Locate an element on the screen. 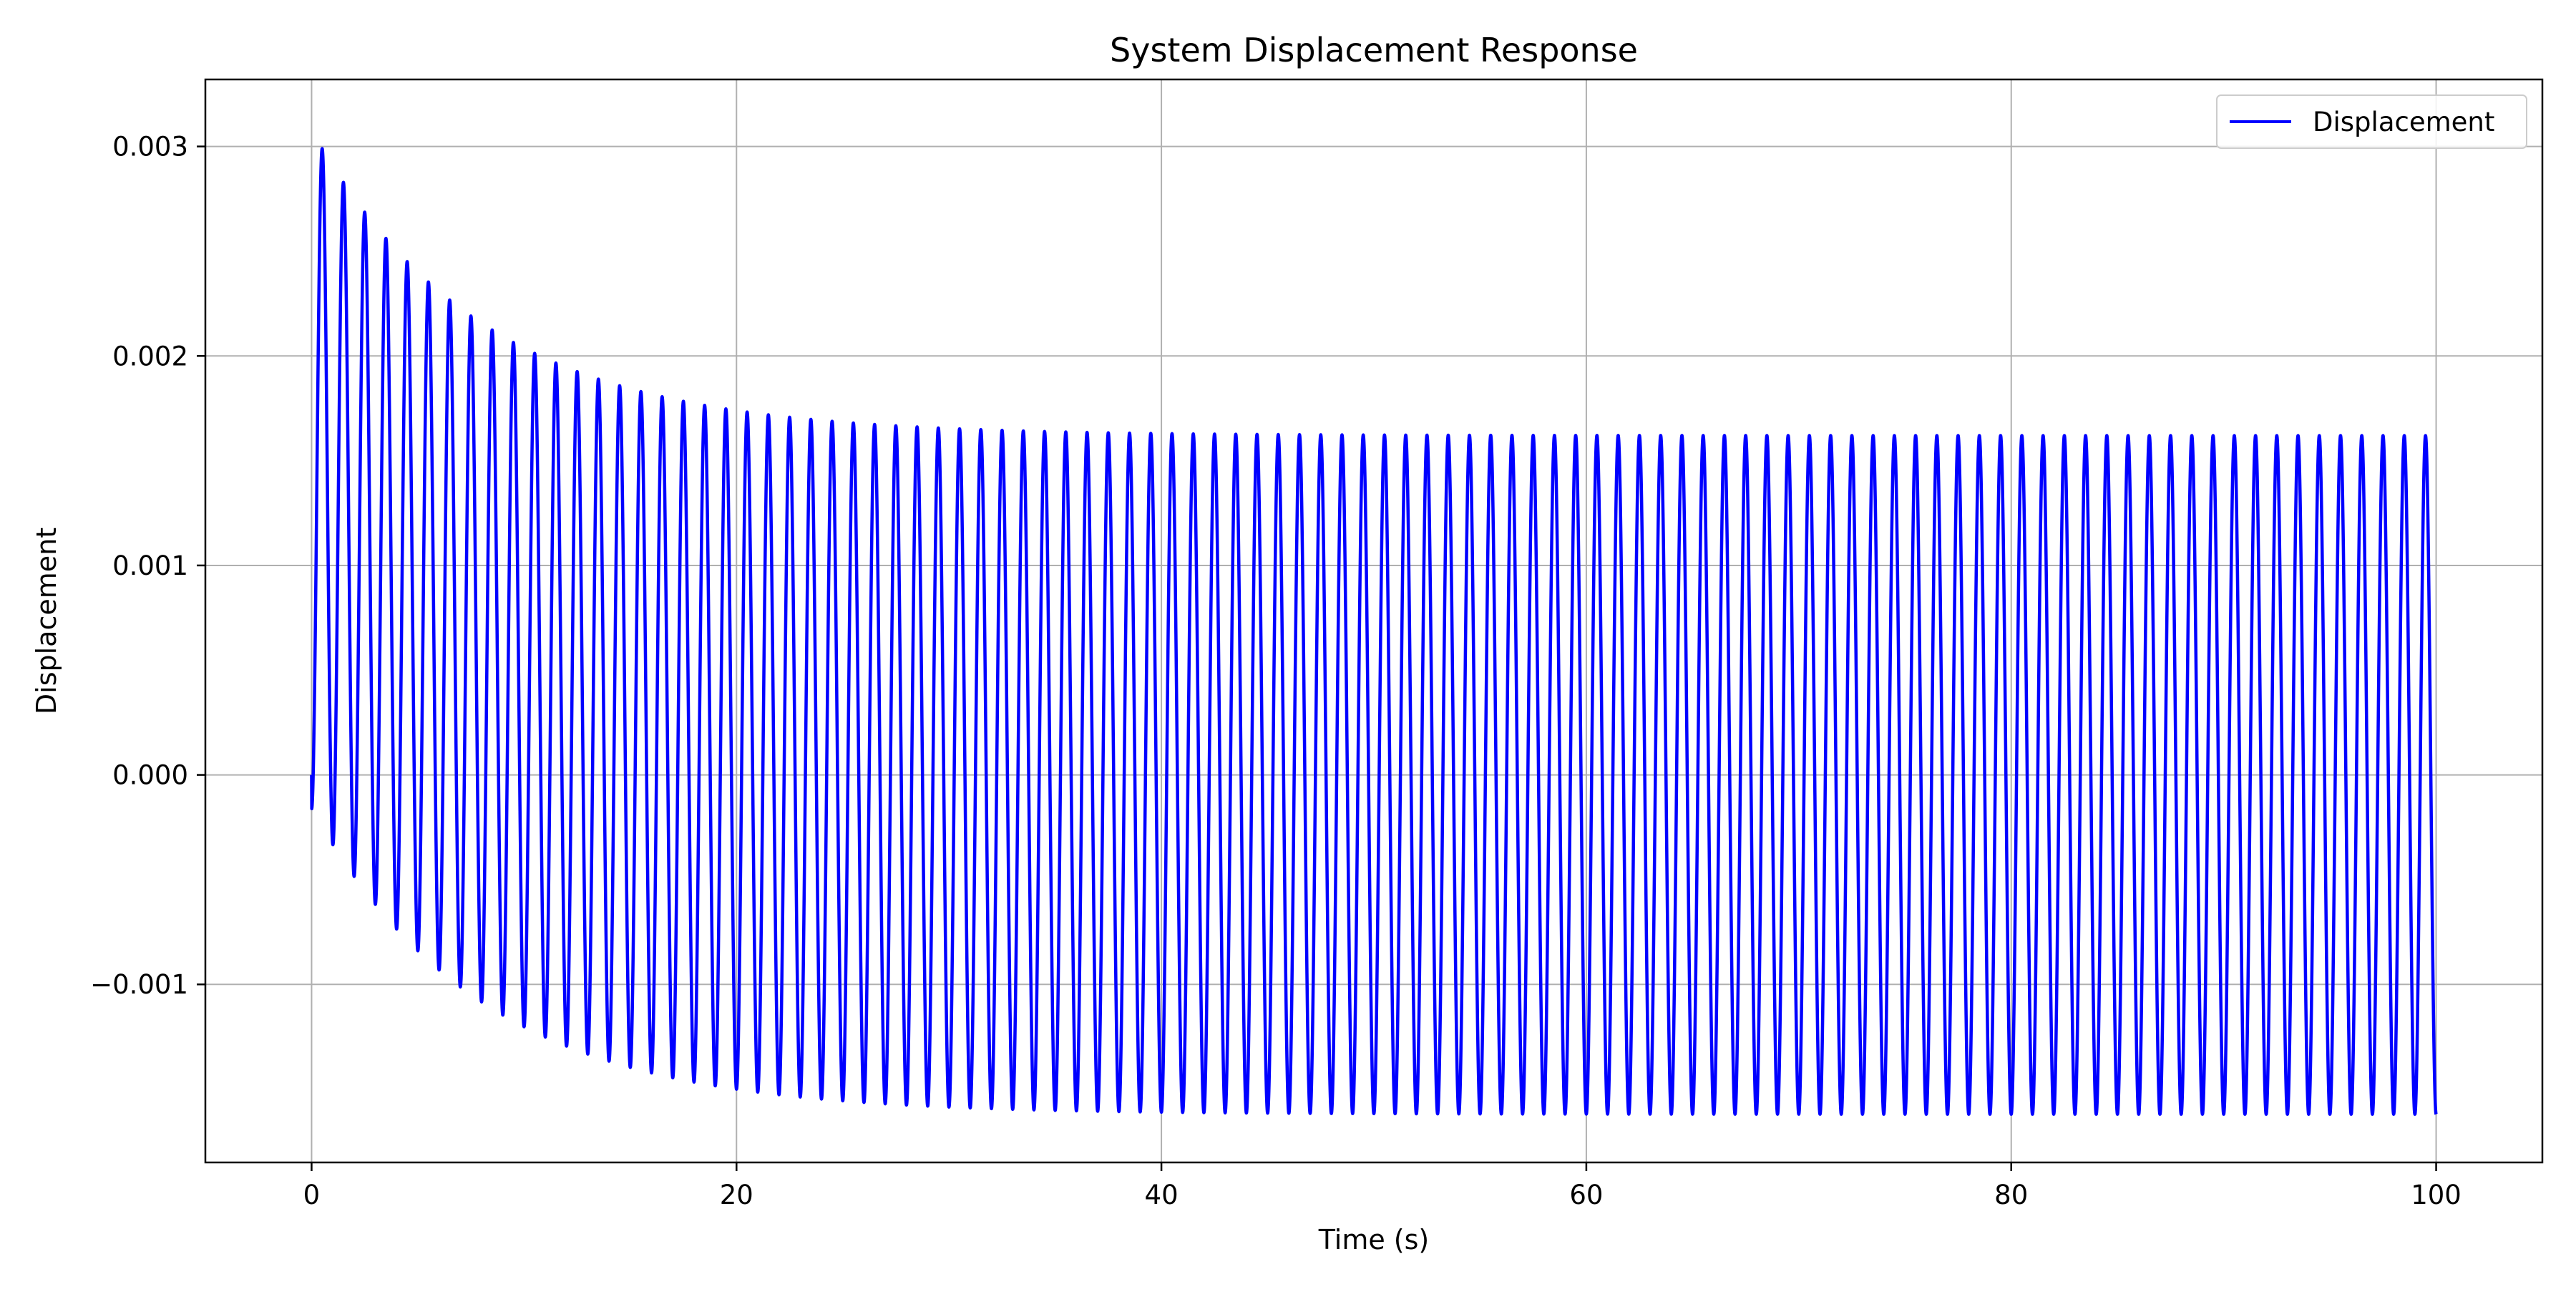 The height and width of the screenshot is (1292, 2576). x-tick-label: 0 is located at coordinates (312, 1195).